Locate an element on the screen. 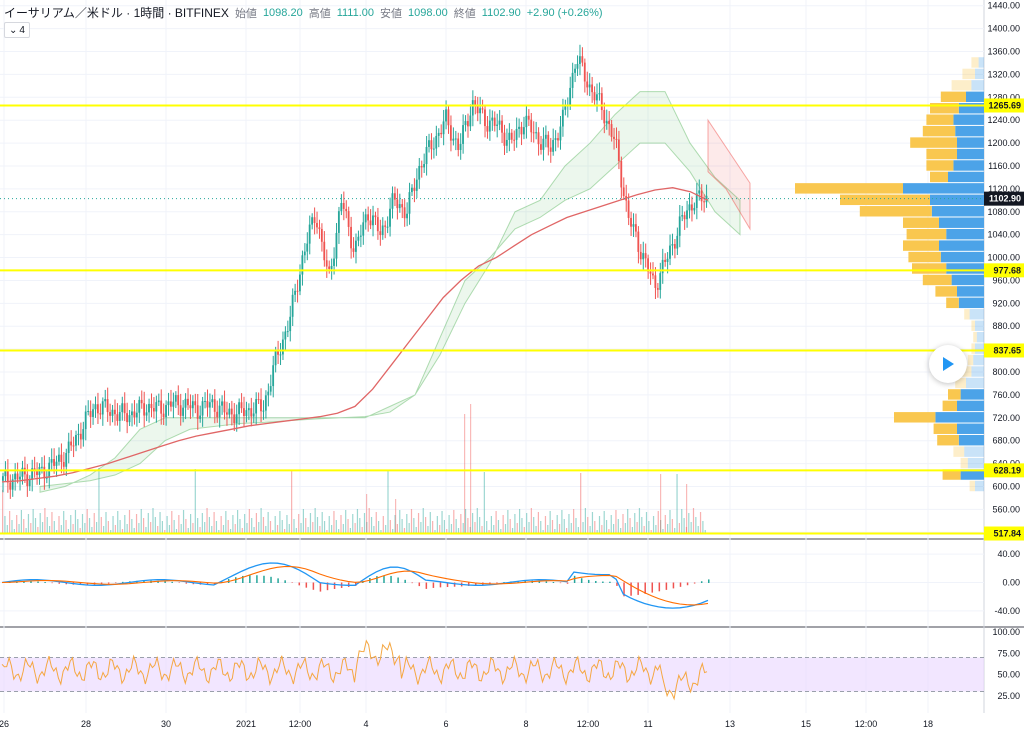  price-tick-label: 680.00 is located at coordinates (1006, 441).